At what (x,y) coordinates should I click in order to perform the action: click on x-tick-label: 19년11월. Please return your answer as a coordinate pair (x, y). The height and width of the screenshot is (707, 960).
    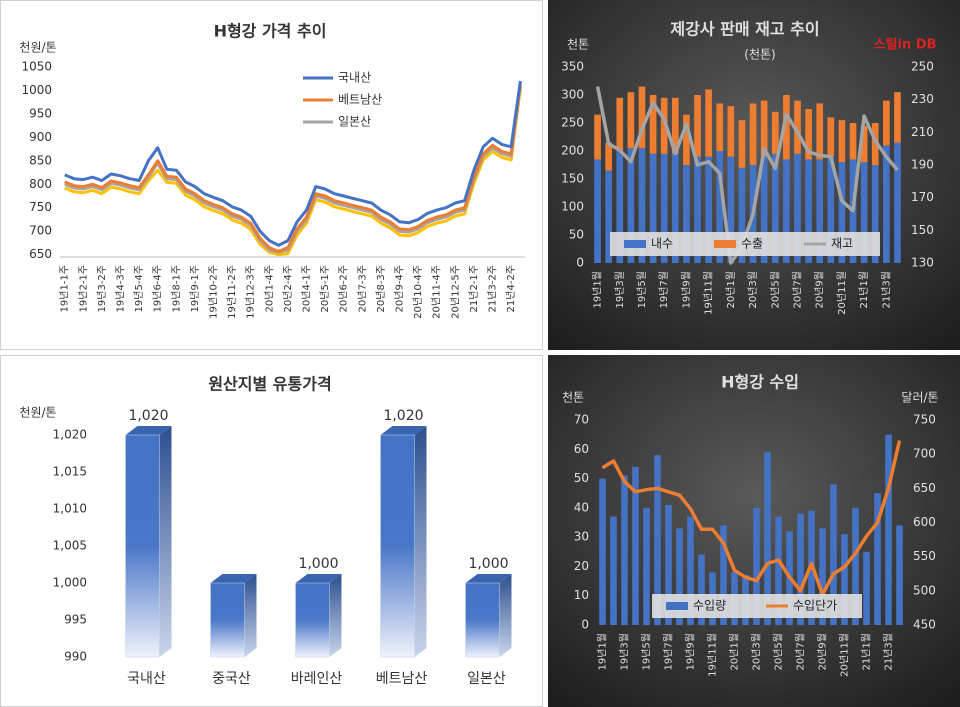
    Looking at the image, I should click on (709, 293).